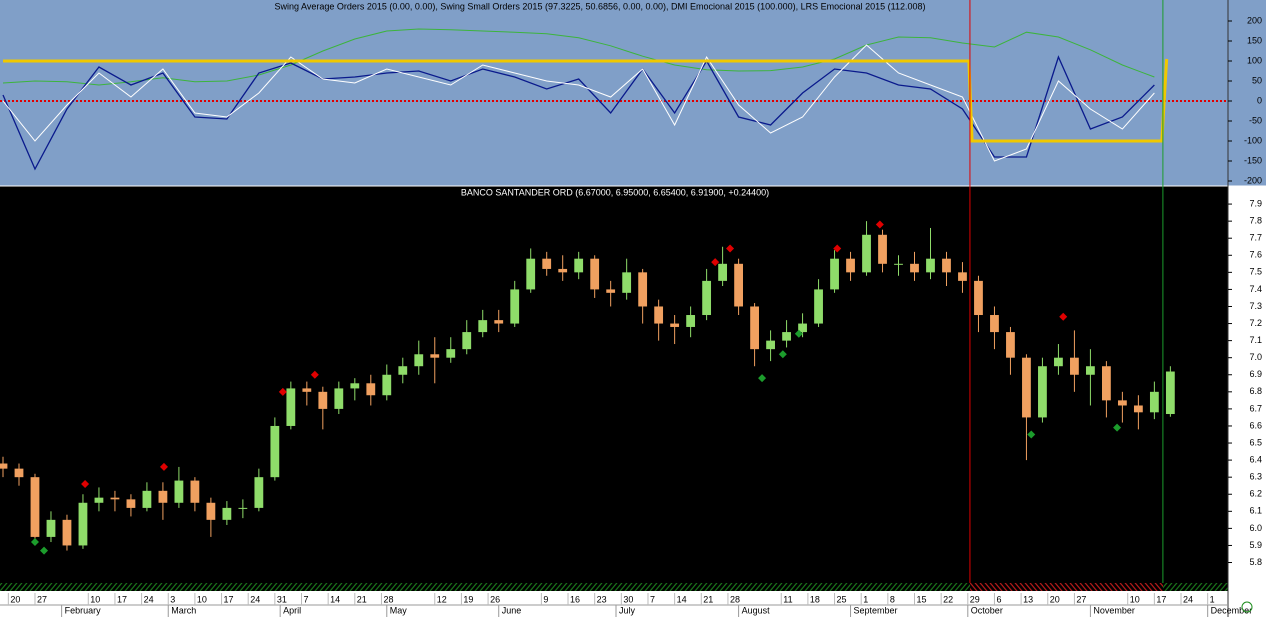  I want to click on signal-strip, so click(614, 587).